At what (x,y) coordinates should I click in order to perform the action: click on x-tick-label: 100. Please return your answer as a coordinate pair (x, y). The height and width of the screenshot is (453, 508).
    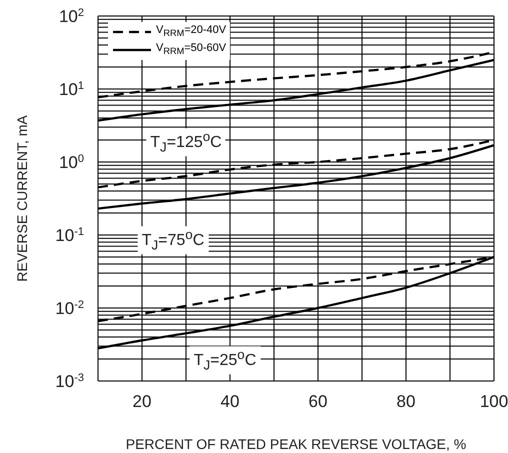
    Looking at the image, I should click on (494, 401).